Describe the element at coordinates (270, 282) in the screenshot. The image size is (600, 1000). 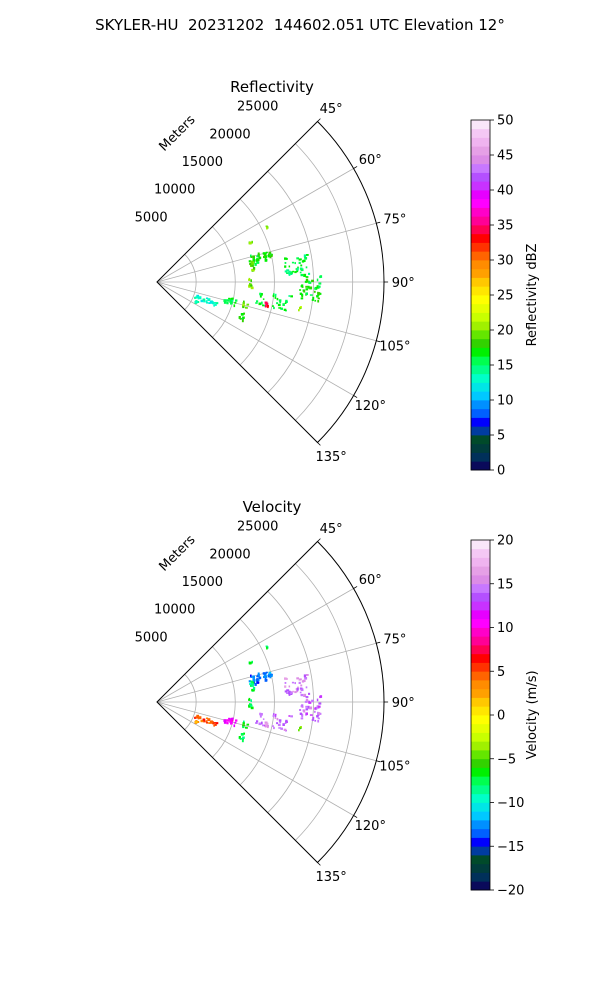
I see `sector-outline` at that location.